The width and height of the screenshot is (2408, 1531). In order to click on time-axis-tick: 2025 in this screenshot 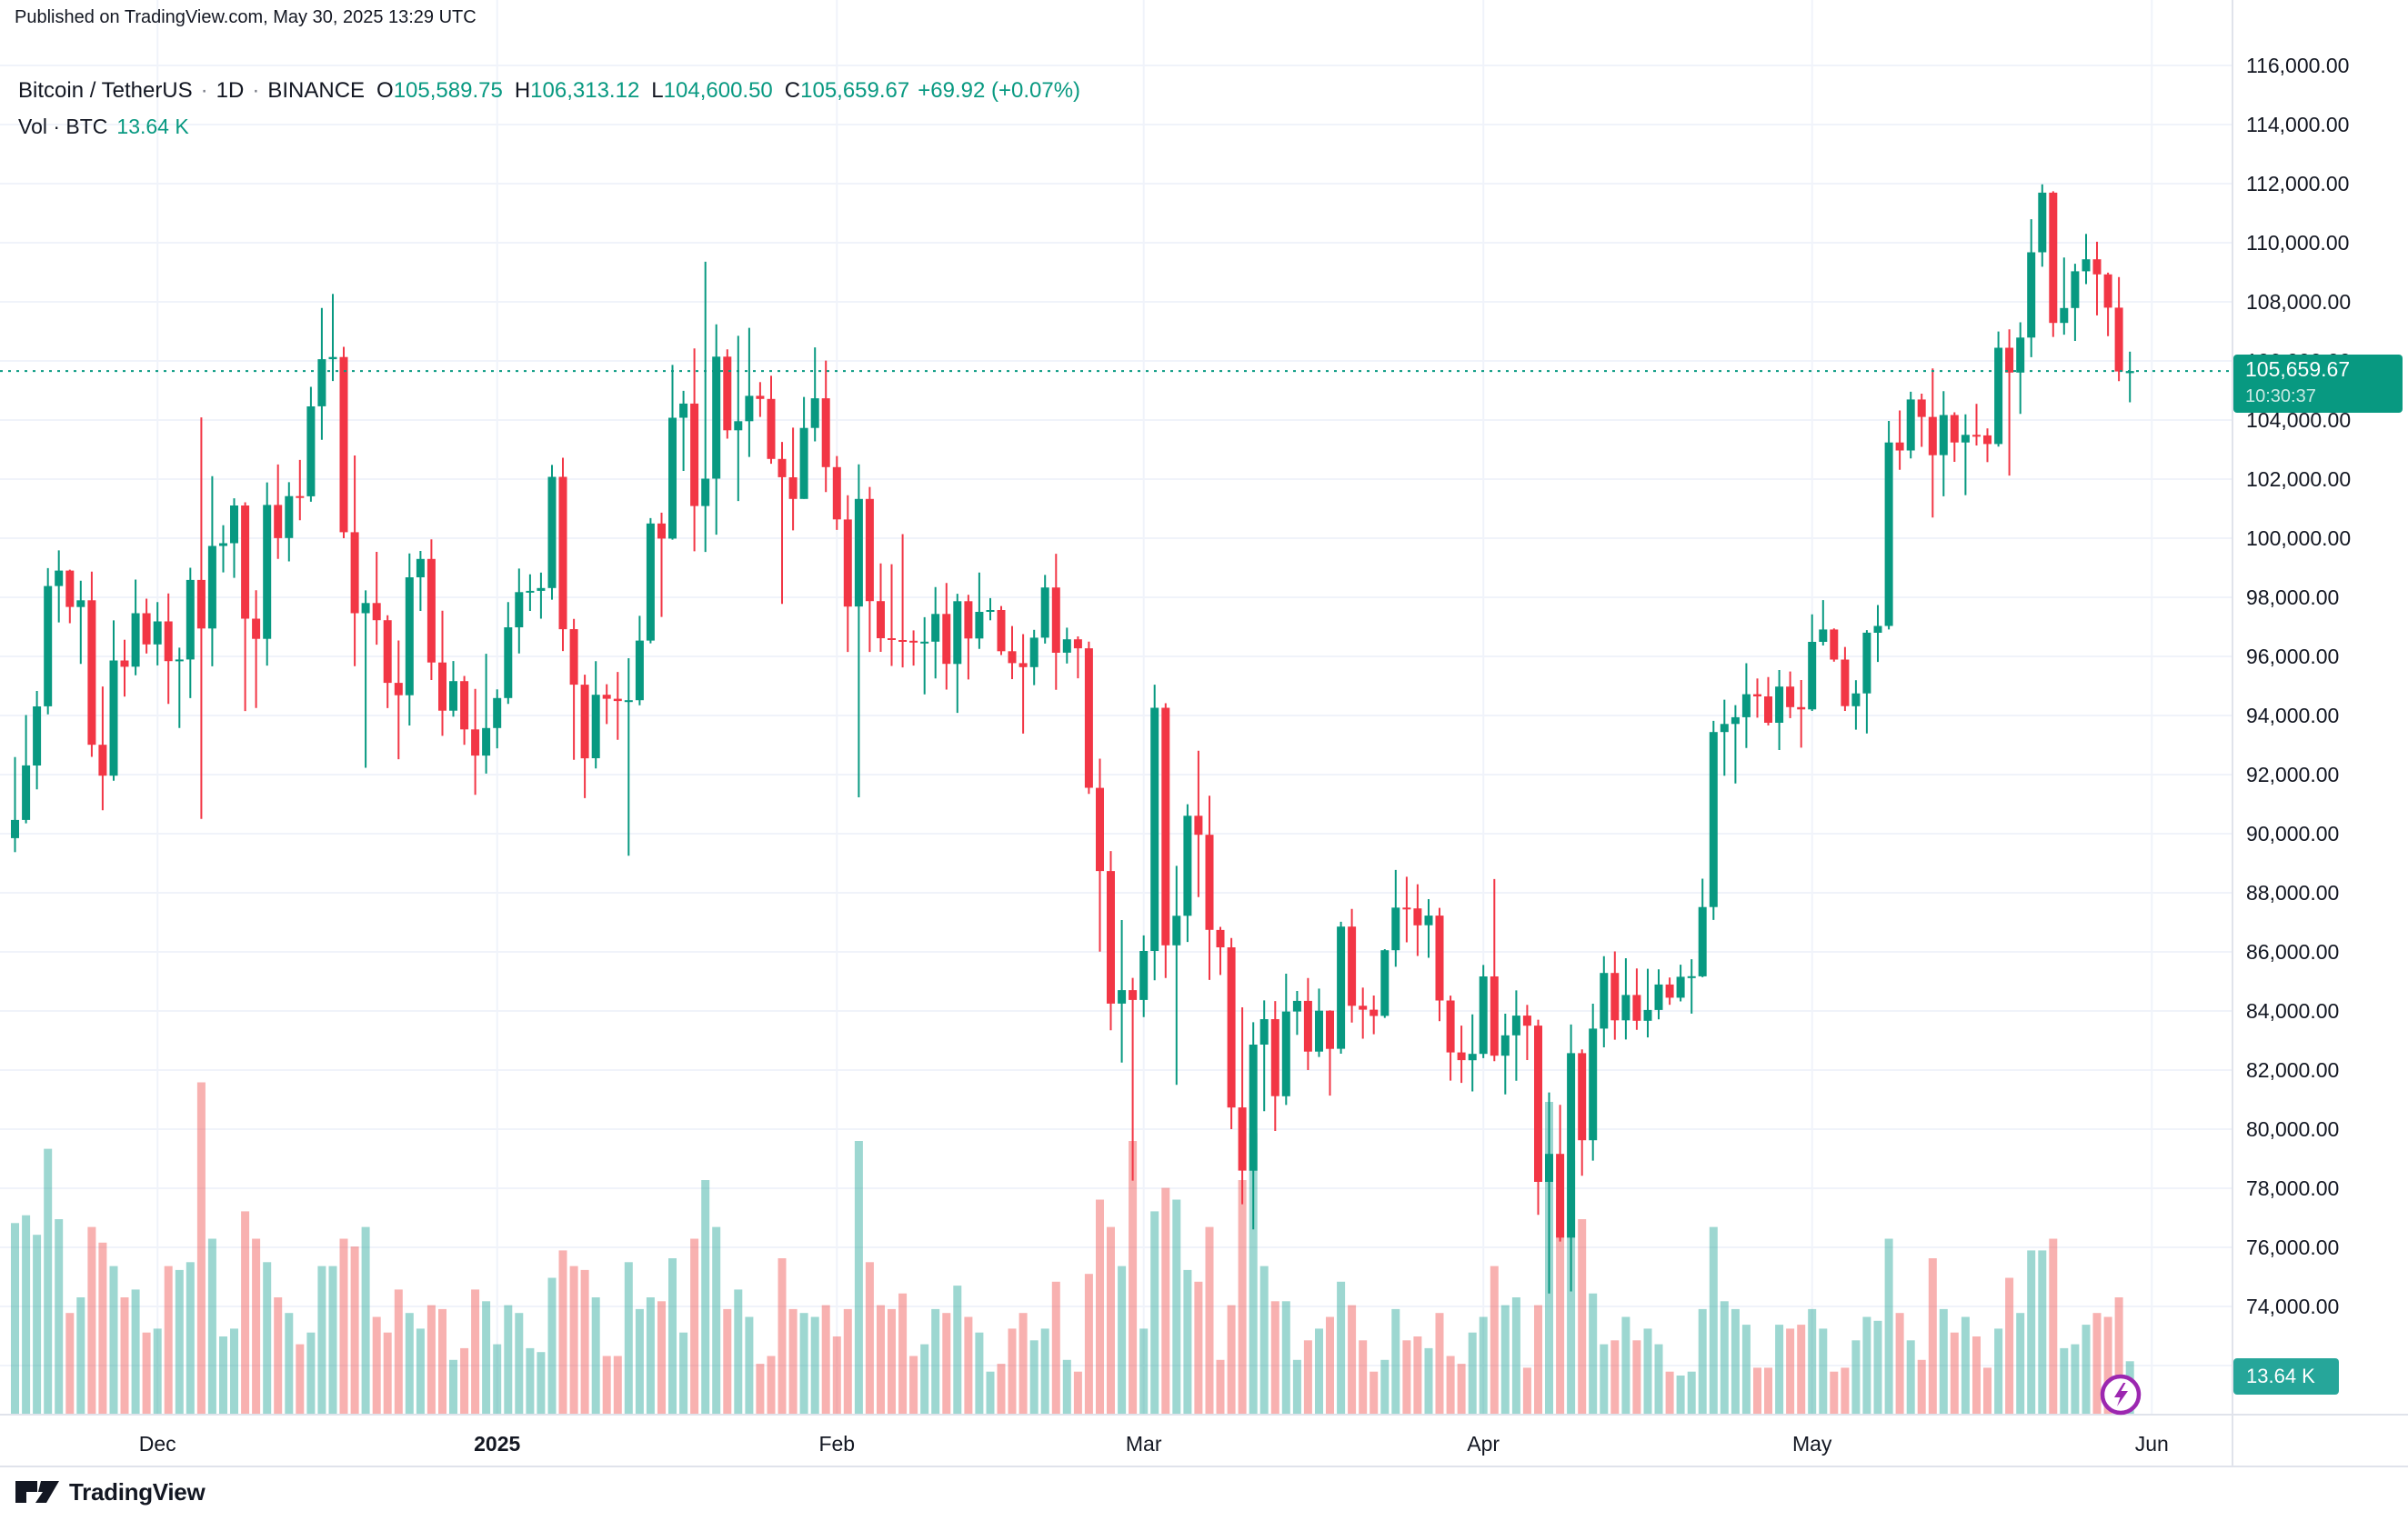, I will do `click(497, 1444)`.